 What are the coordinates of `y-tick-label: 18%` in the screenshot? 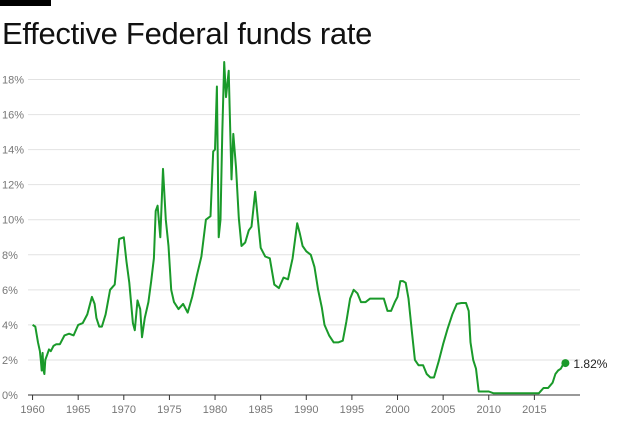 It's located at (13, 81).